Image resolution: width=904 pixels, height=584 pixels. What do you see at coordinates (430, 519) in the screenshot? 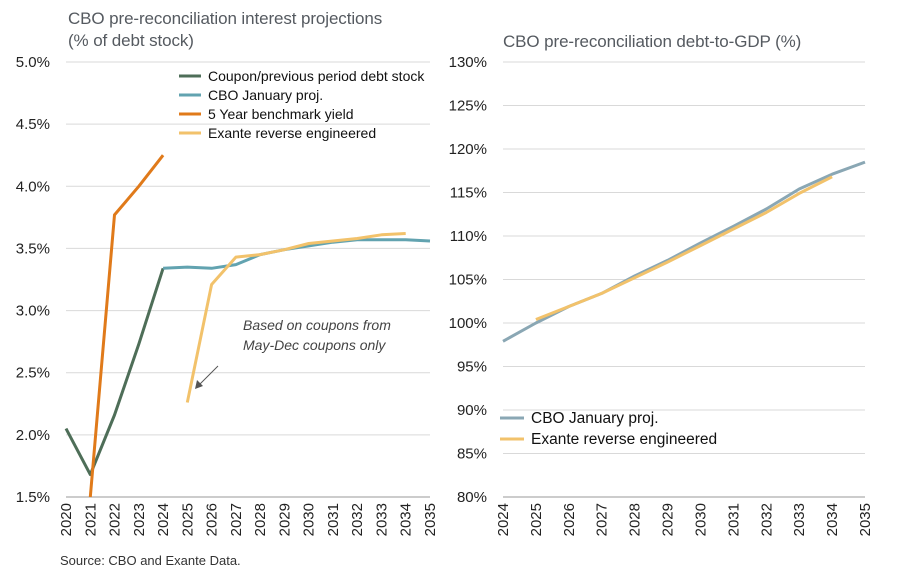
I see `left-chart-x-tick-label: 2035` at bounding box center [430, 519].